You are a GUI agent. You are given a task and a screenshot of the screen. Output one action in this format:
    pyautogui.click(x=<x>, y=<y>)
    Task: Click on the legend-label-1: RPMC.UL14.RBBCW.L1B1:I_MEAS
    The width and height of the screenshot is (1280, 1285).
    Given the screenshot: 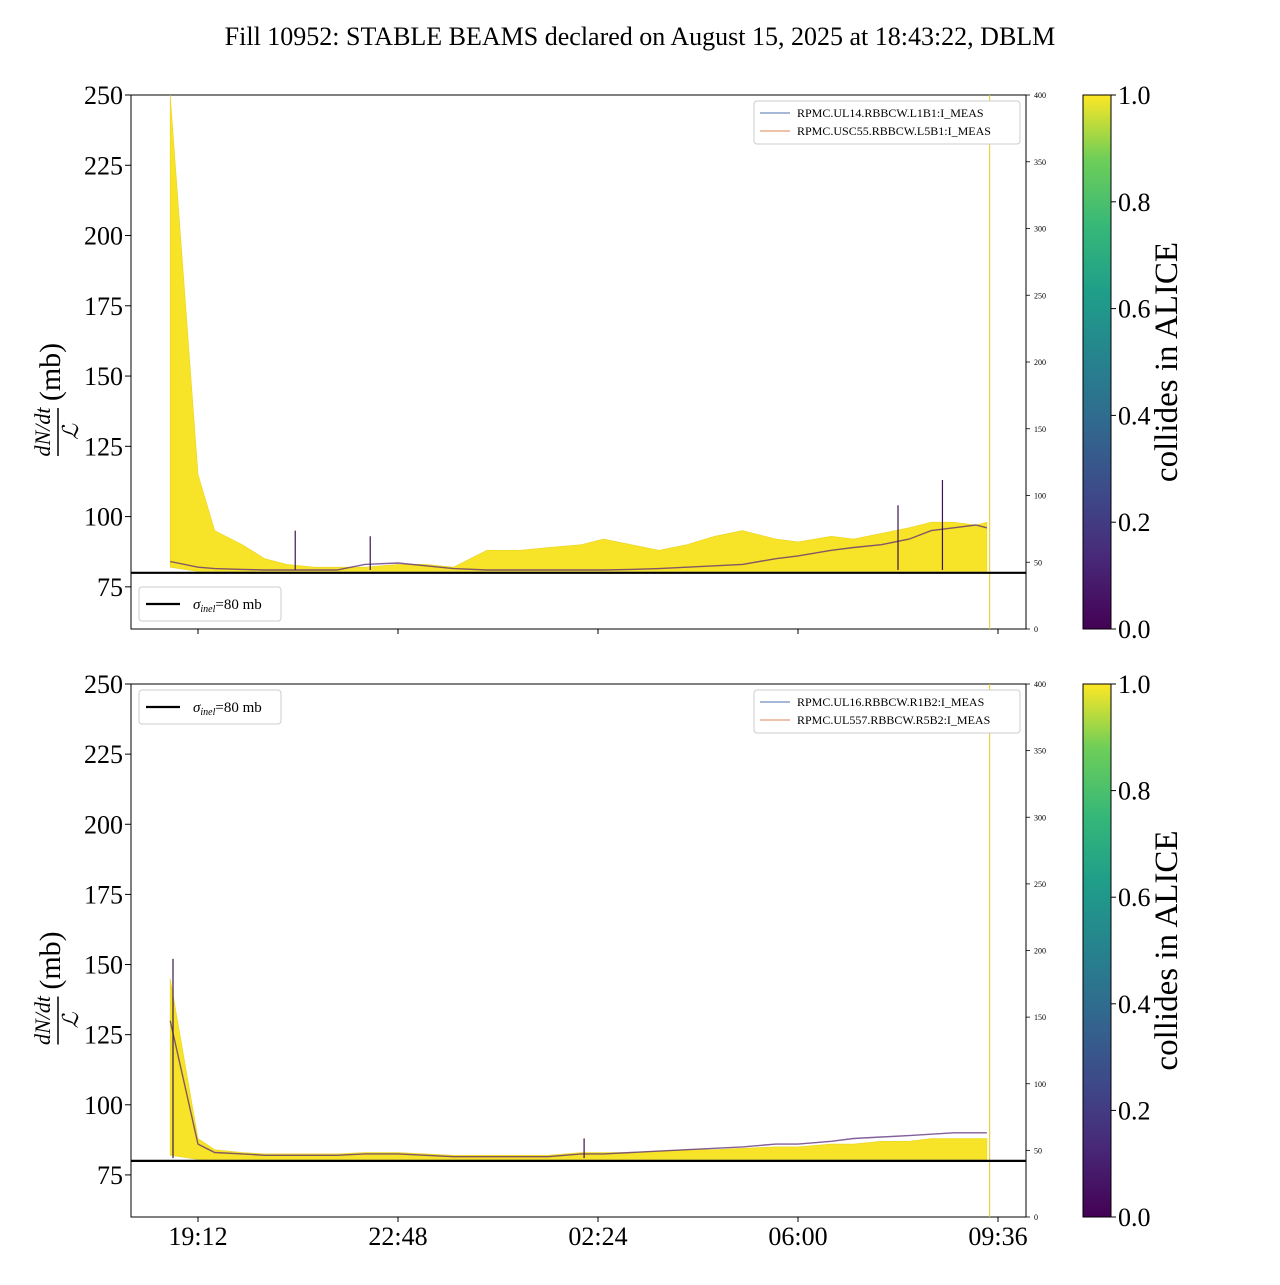 What is the action you would take?
    pyautogui.click(x=890, y=113)
    